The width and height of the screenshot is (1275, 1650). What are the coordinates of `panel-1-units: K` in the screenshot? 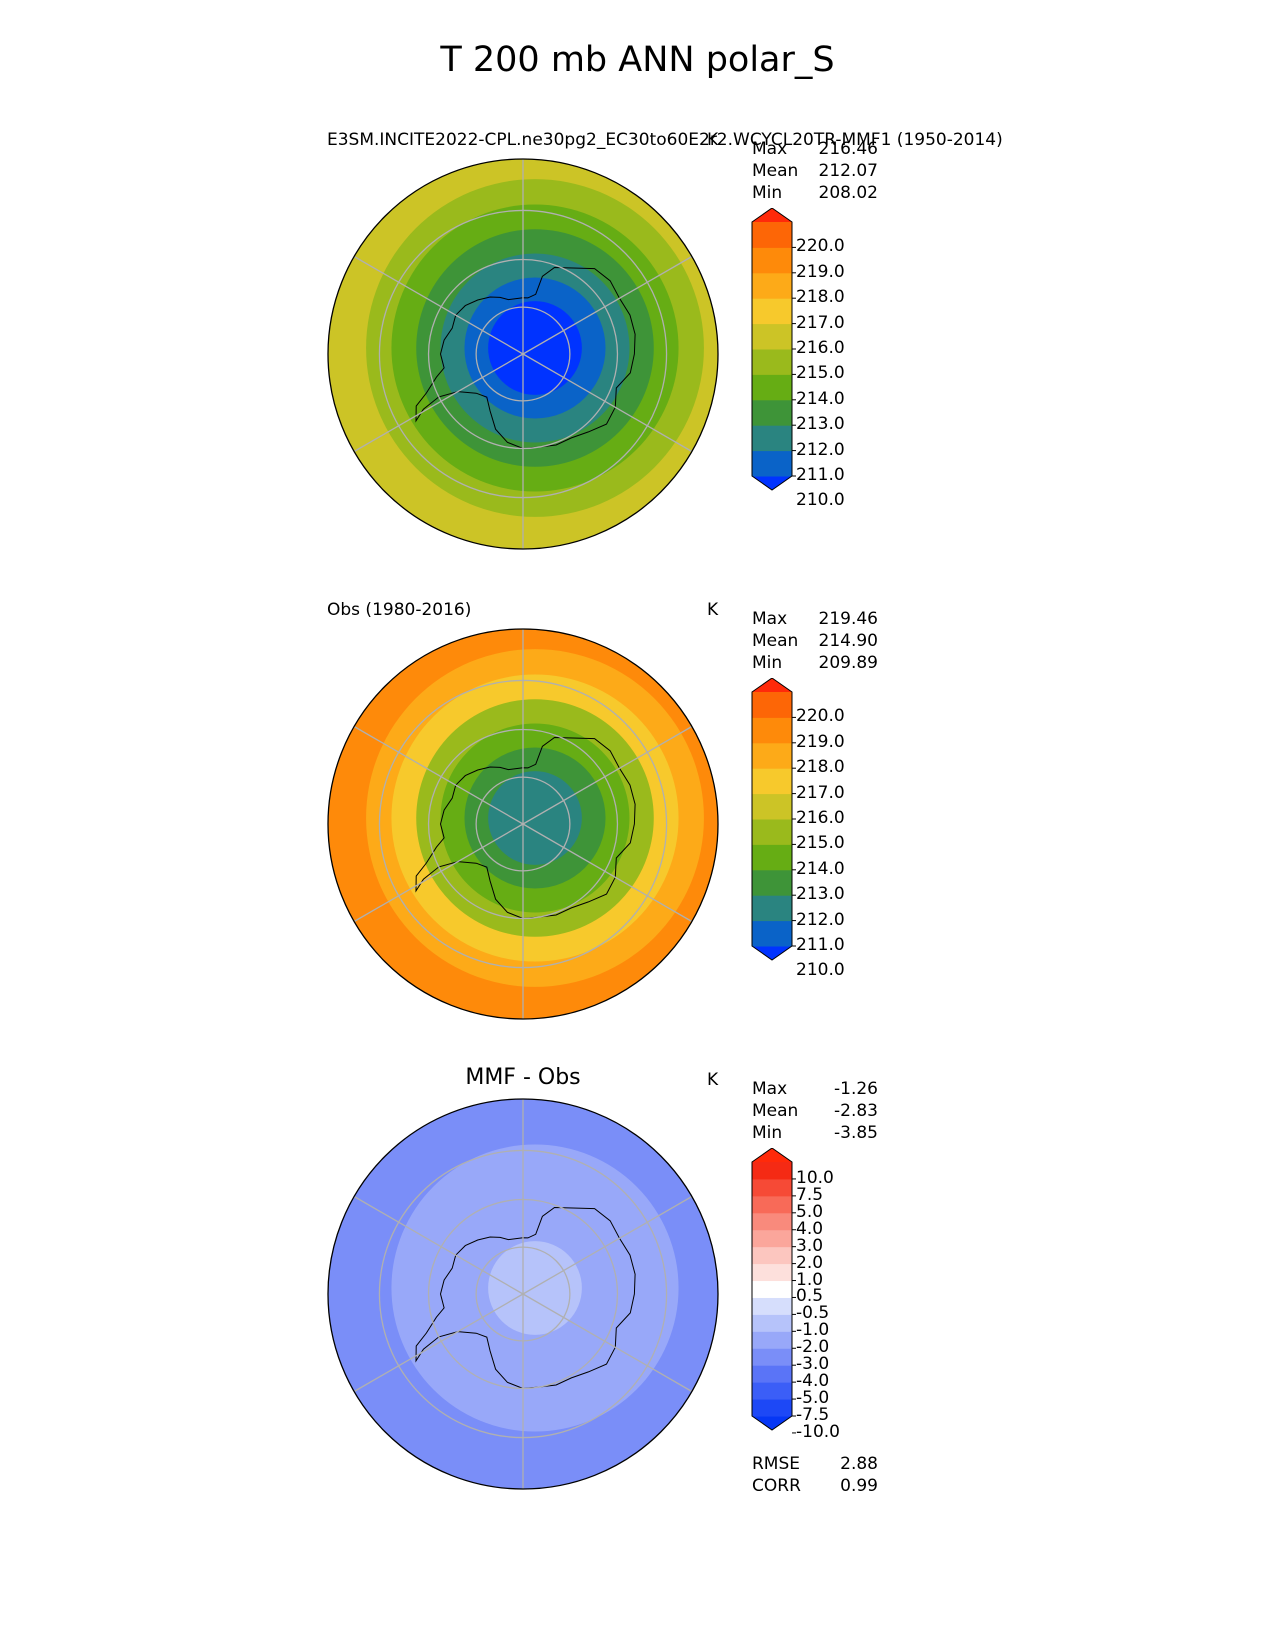 It's located at (713, 140).